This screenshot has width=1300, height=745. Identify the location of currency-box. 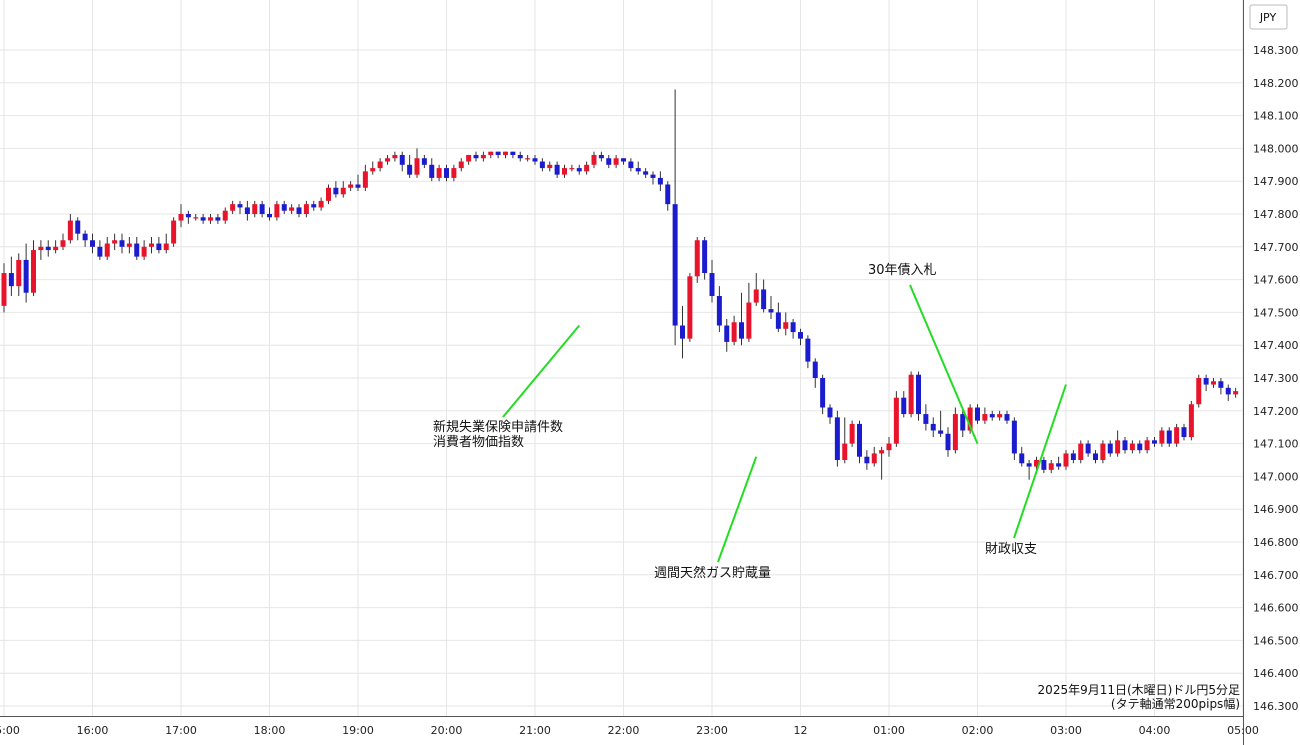
(1268, 17).